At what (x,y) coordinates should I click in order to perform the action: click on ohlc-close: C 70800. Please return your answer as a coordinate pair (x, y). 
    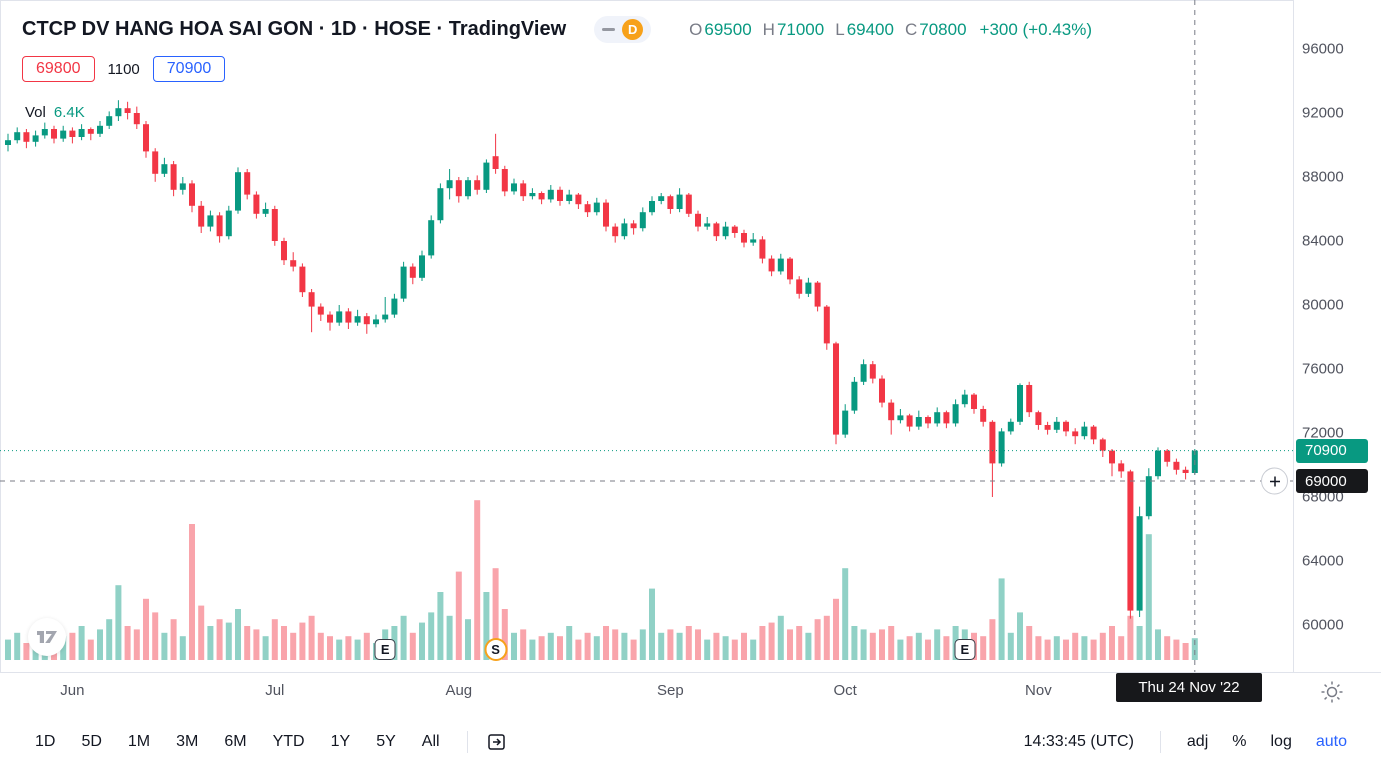
    Looking at the image, I should click on (936, 30).